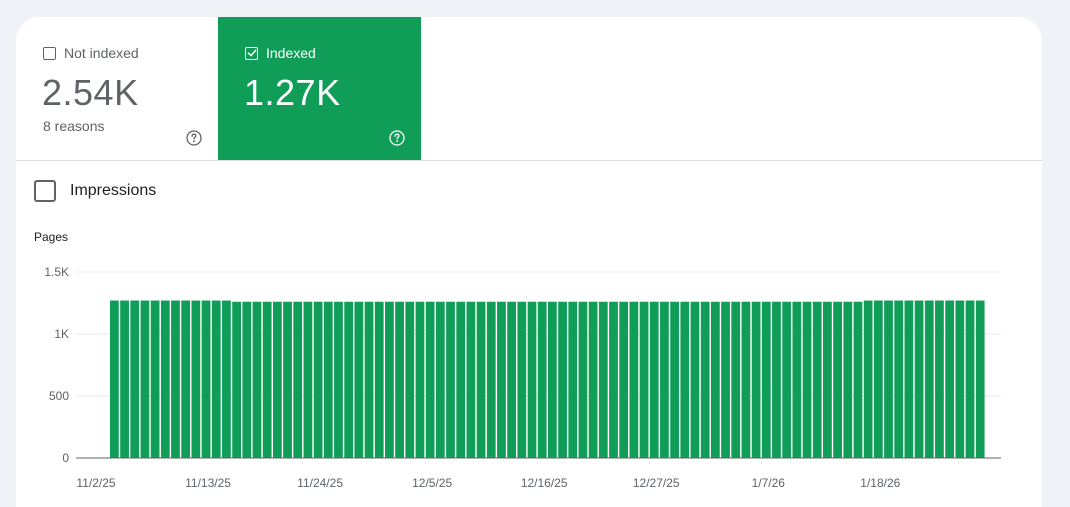  Describe the element at coordinates (49, 53) in the screenshot. I see `not-indexed-checkbox` at that location.